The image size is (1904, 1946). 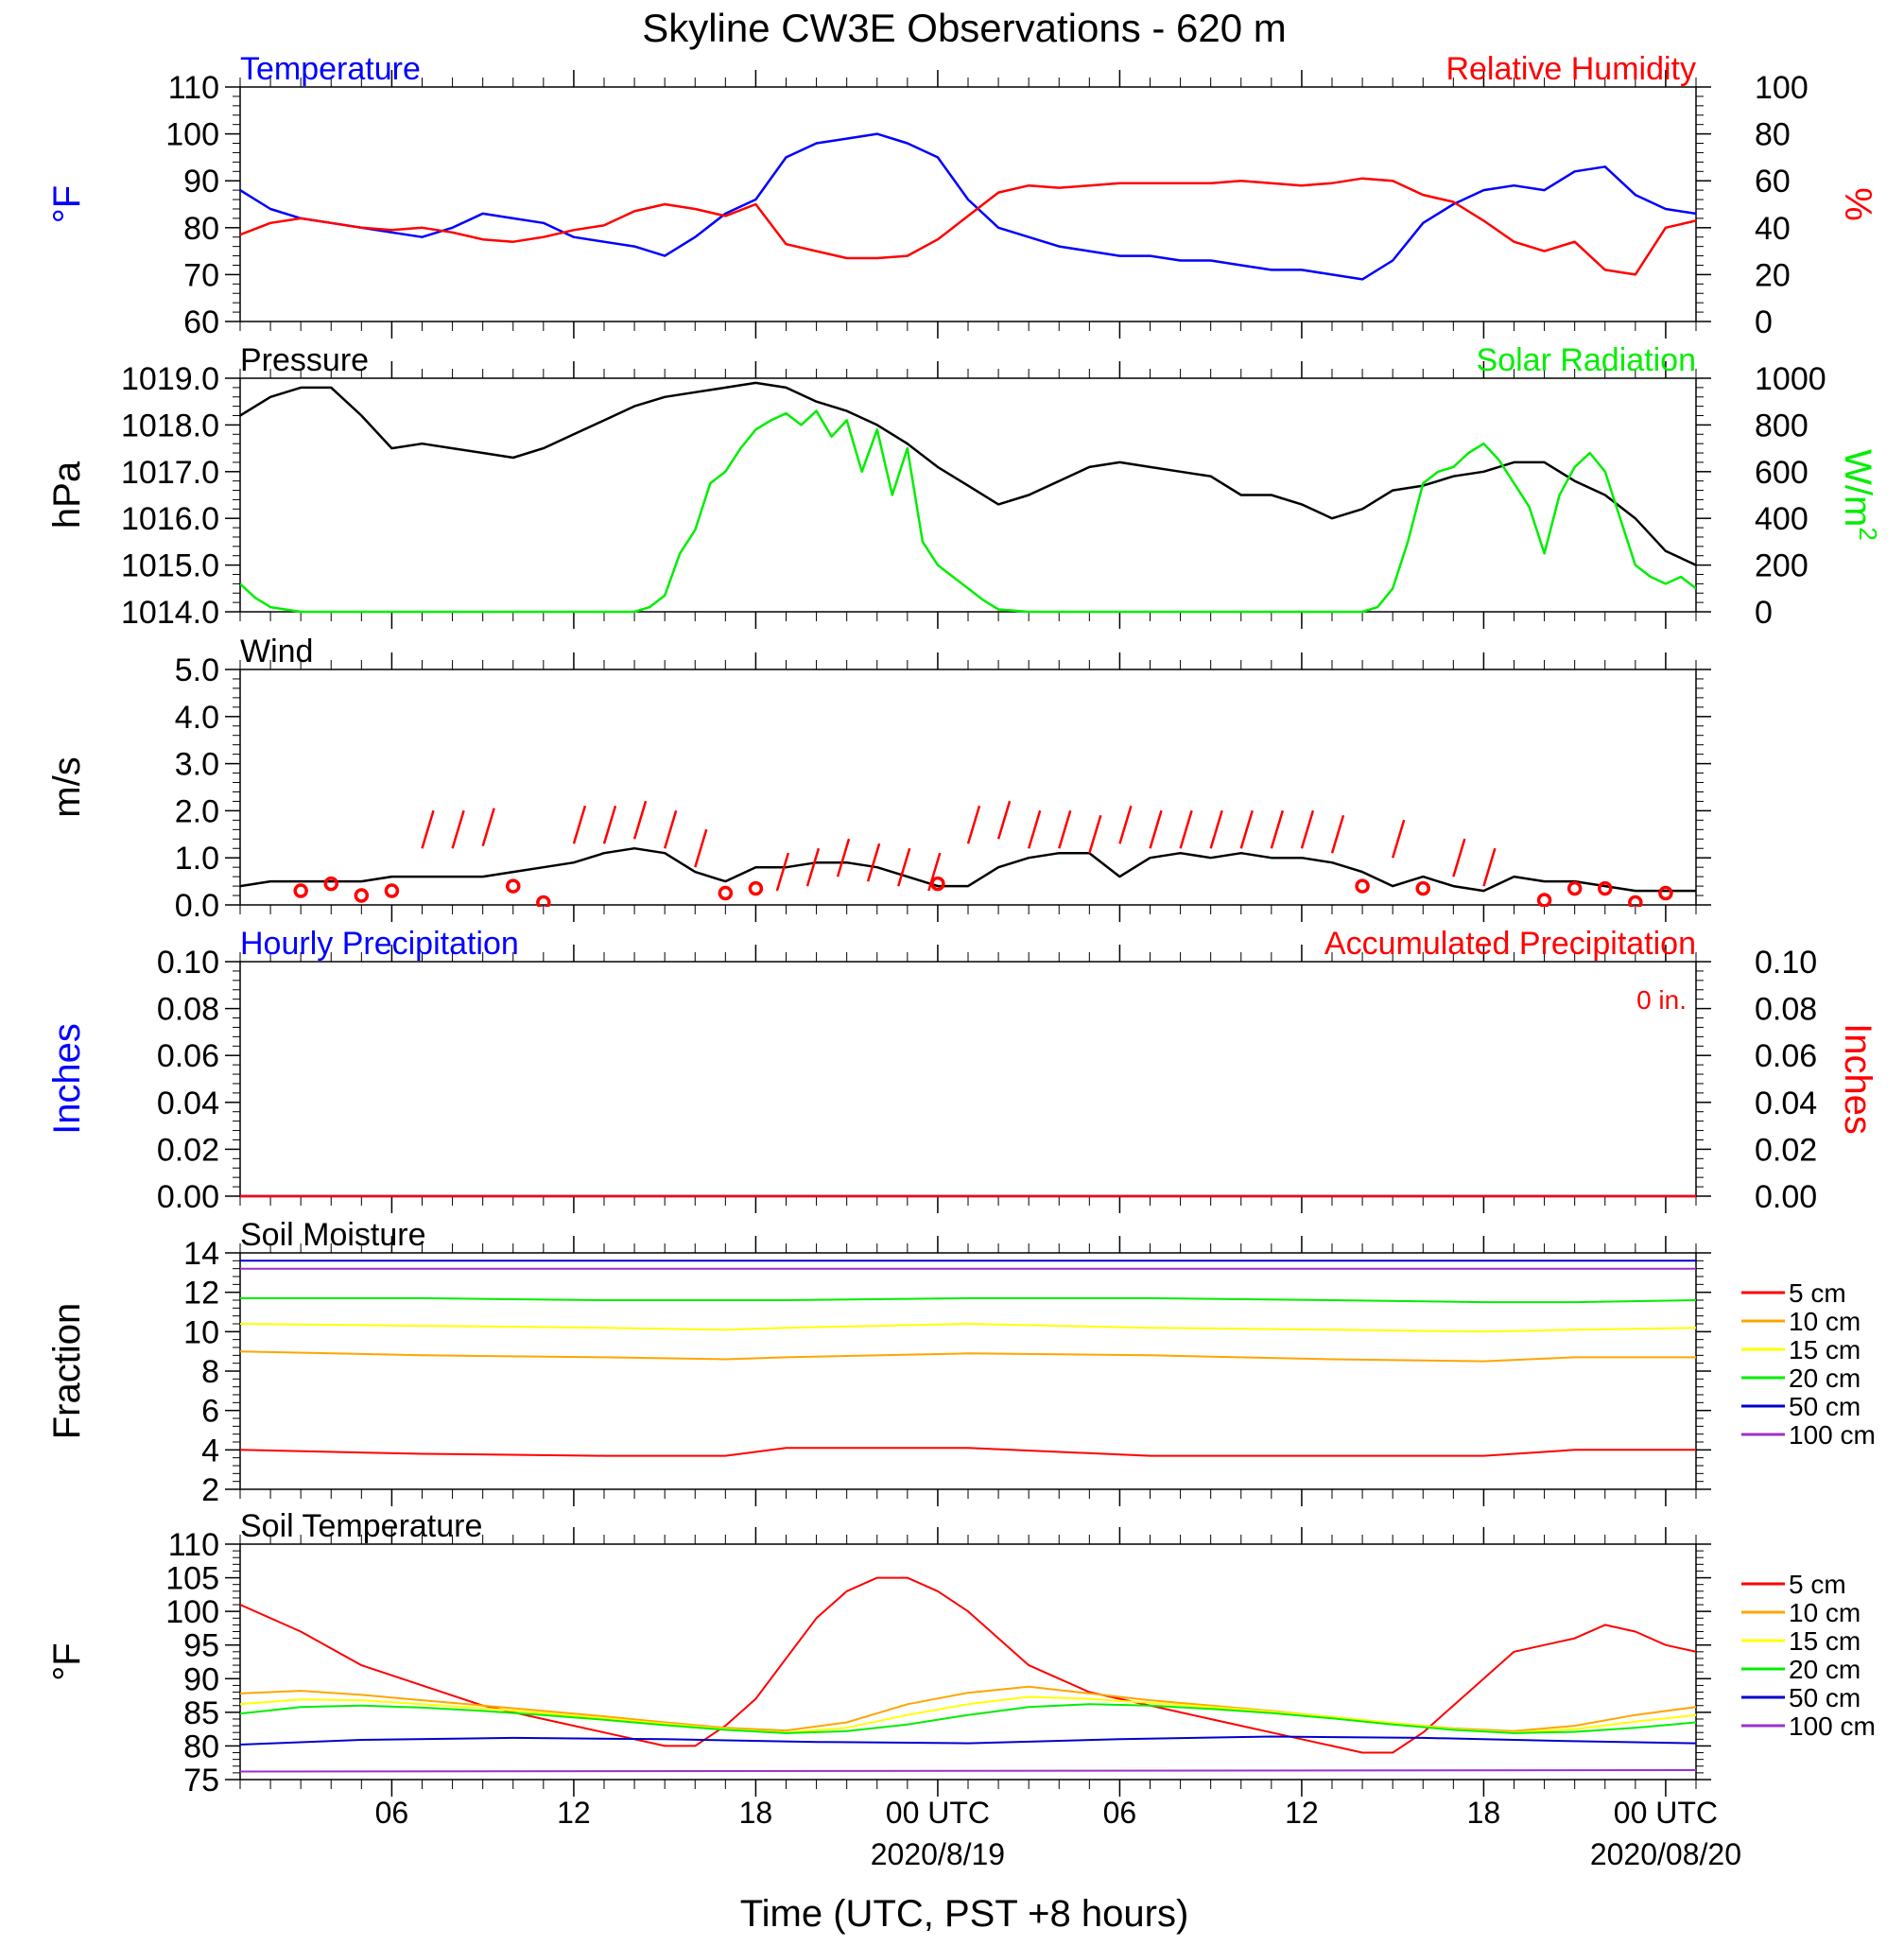 What do you see at coordinates (67, 1372) in the screenshot?
I see `y-axis-label-left: Fraction` at bounding box center [67, 1372].